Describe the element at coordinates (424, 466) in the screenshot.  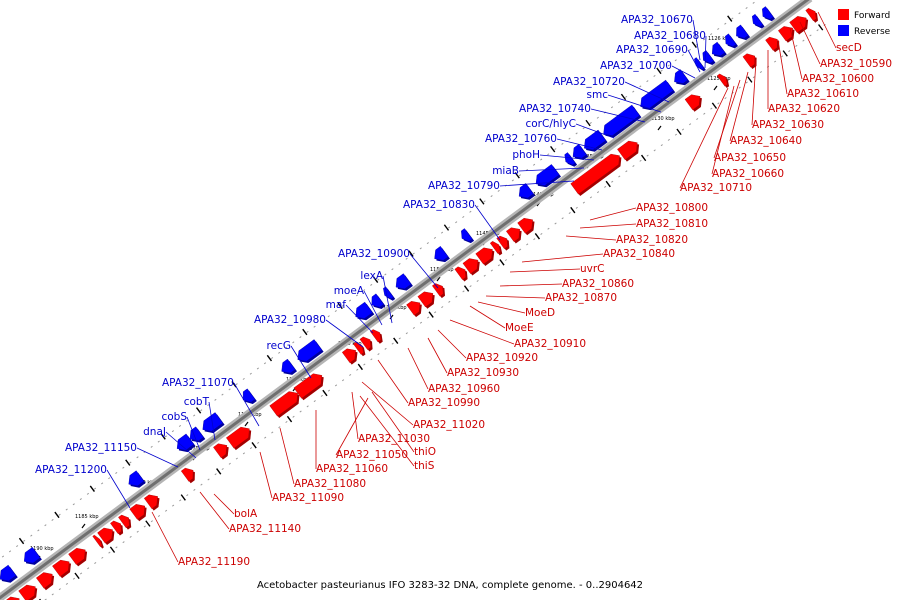
I see `gene-label: thiS` at that location.